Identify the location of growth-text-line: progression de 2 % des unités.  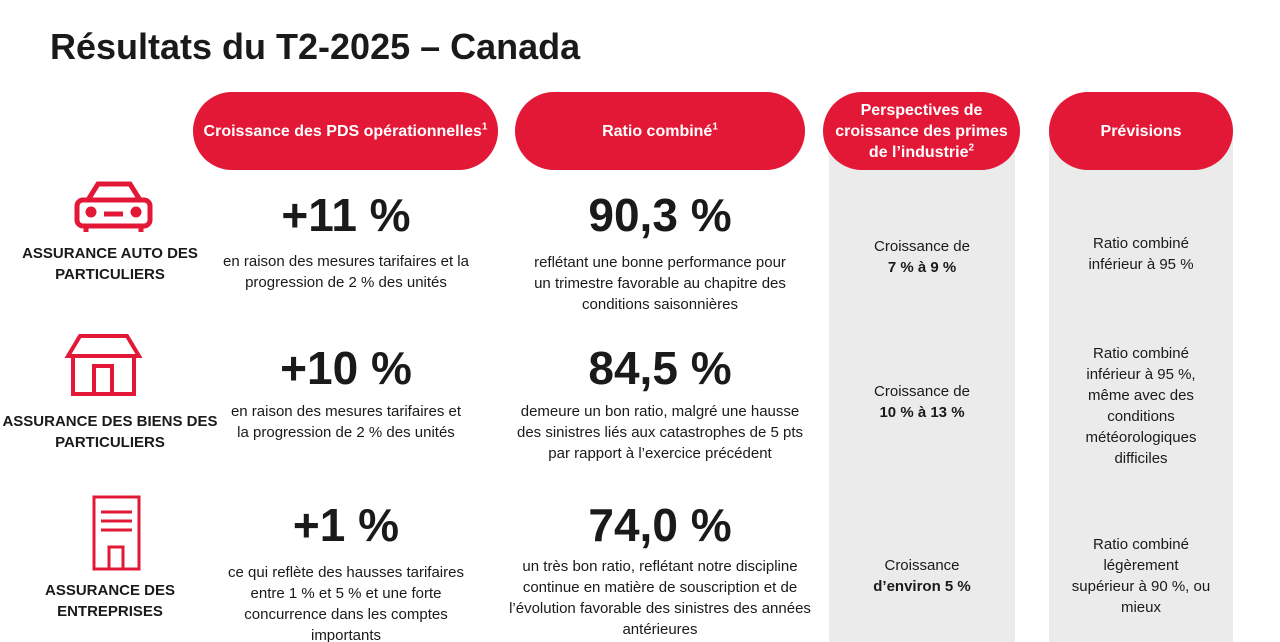
(346, 282).